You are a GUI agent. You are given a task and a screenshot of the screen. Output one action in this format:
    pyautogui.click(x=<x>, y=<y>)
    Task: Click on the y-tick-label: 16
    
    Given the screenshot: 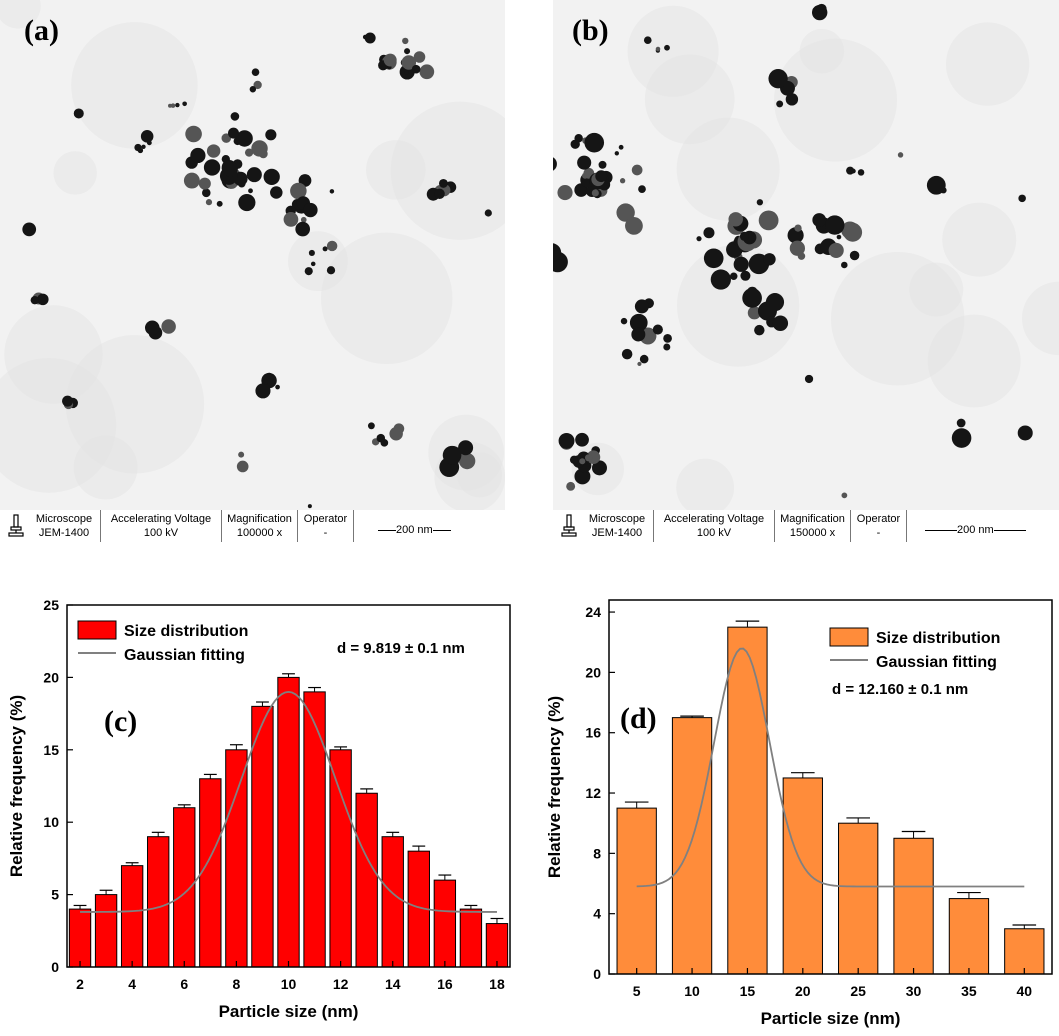 What is the action you would take?
    pyautogui.click(x=593, y=733)
    